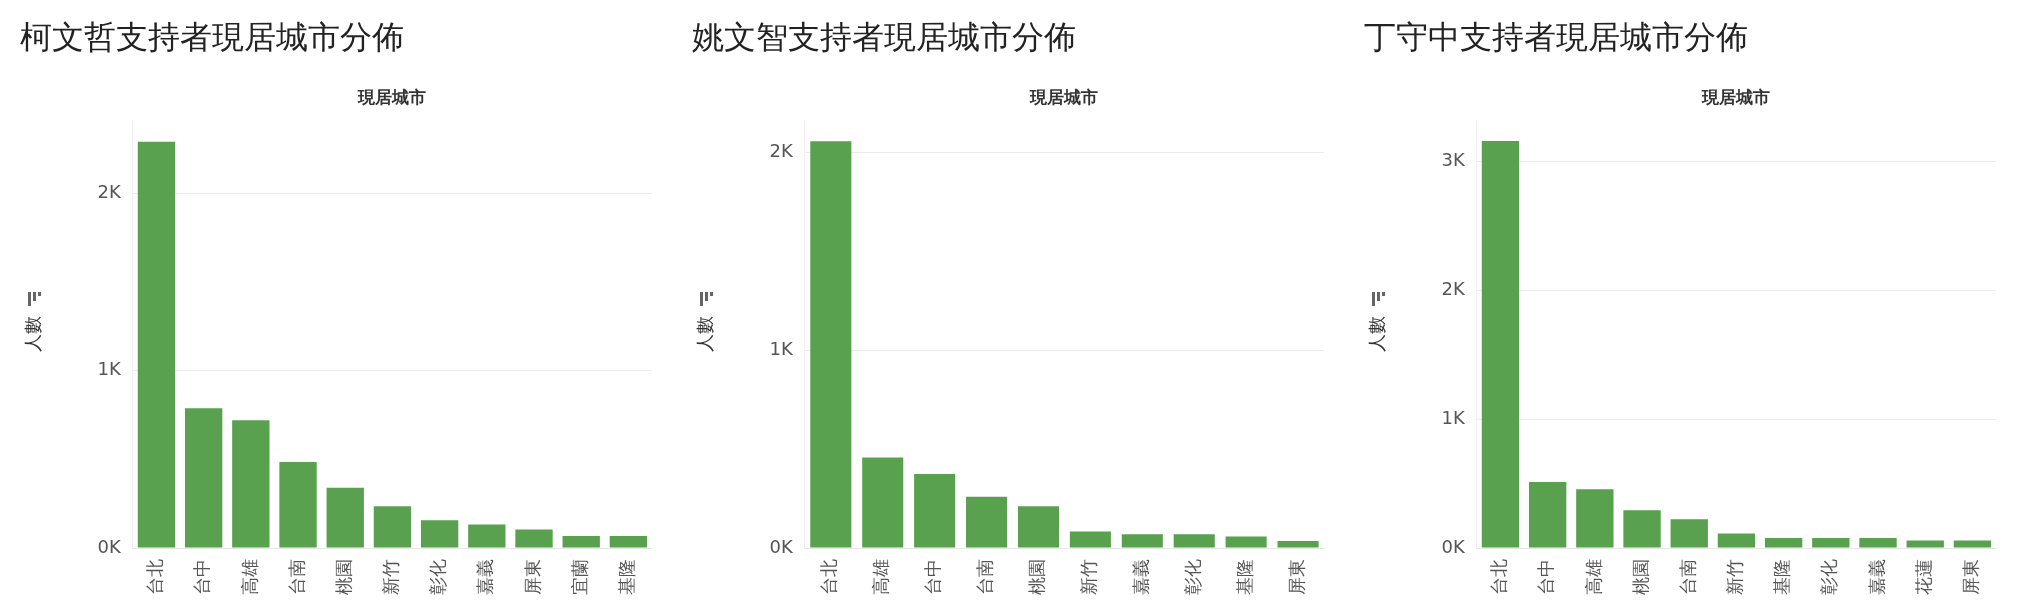 The image size is (2018, 608). I want to click on chart-title: 姚文智支持者現居城市分佈, so click(884, 36).